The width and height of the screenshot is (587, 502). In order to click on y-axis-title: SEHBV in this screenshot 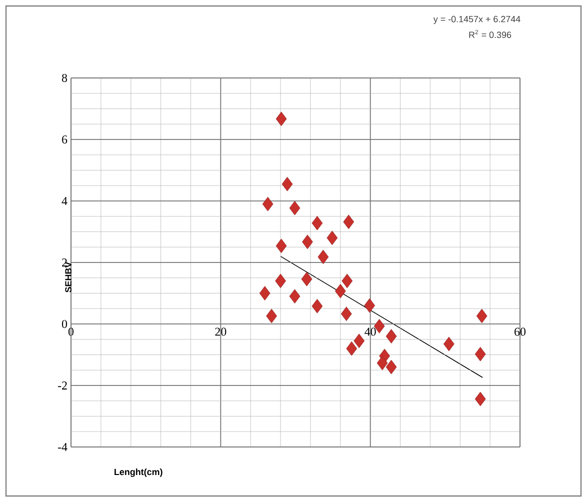, I will do `click(68, 277)`.